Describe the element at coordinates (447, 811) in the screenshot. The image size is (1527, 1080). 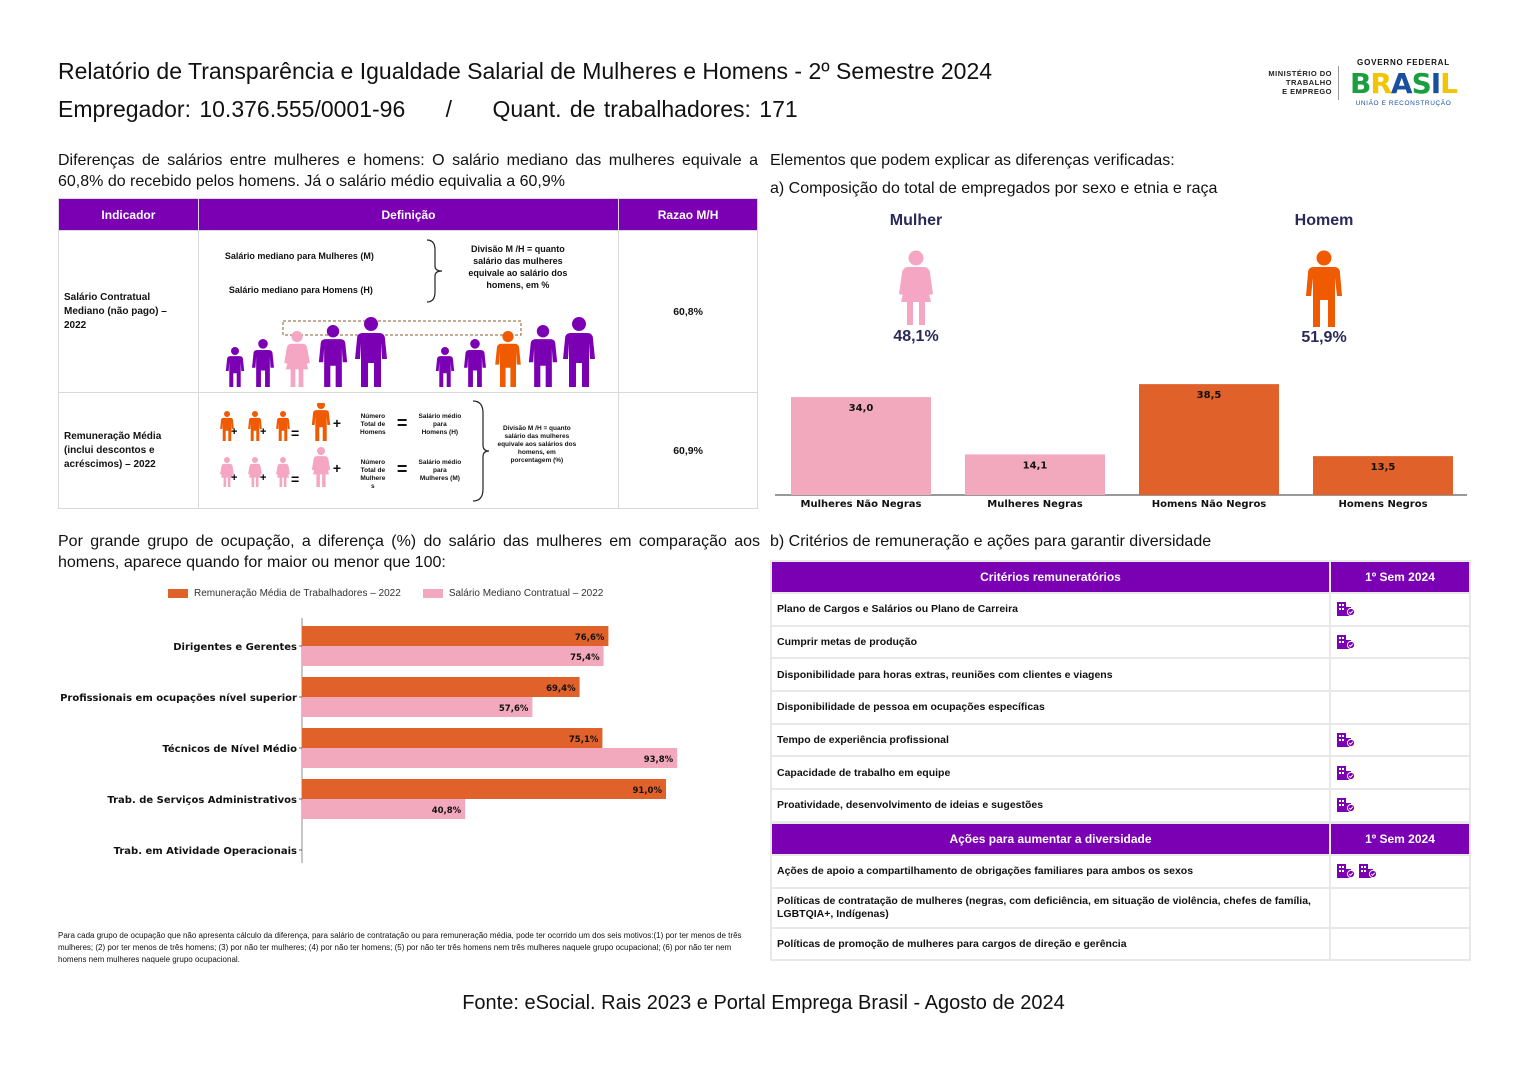
I see `data-label: 40,8%` at that location.